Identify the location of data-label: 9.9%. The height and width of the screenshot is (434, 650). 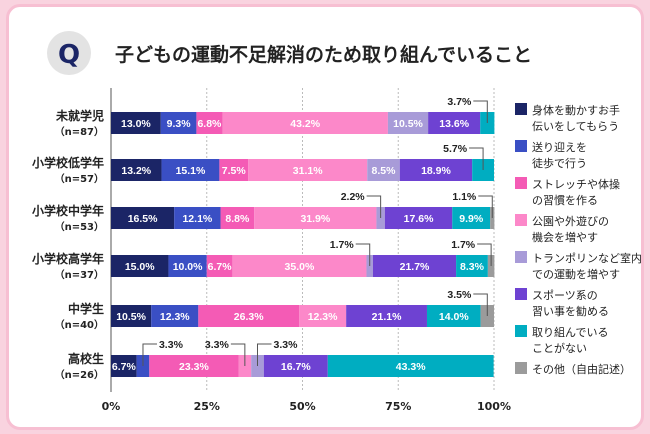
(471, 219).